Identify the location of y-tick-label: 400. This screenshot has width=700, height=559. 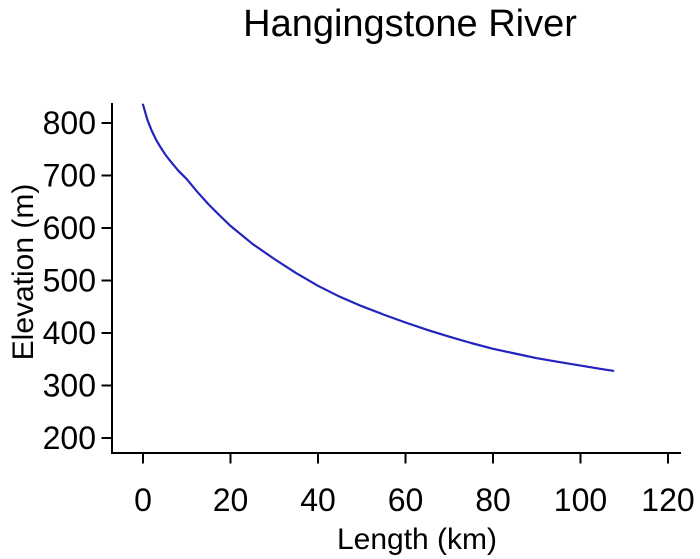
(69, 333).